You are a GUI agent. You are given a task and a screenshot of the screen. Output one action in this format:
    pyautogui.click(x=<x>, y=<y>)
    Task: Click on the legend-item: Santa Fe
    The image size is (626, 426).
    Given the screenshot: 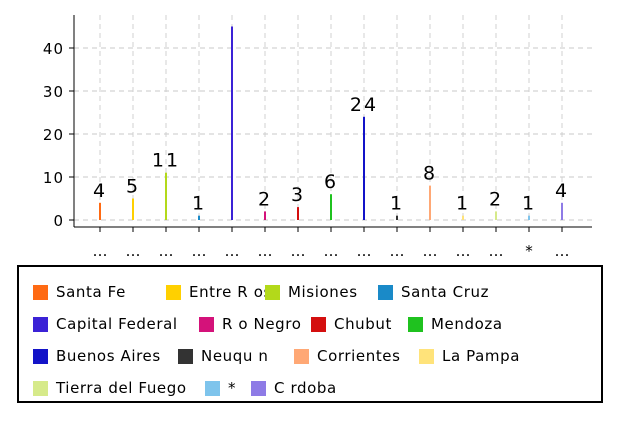 What is the action you would take?
    pyautogui.click(x=79, y=292)
    